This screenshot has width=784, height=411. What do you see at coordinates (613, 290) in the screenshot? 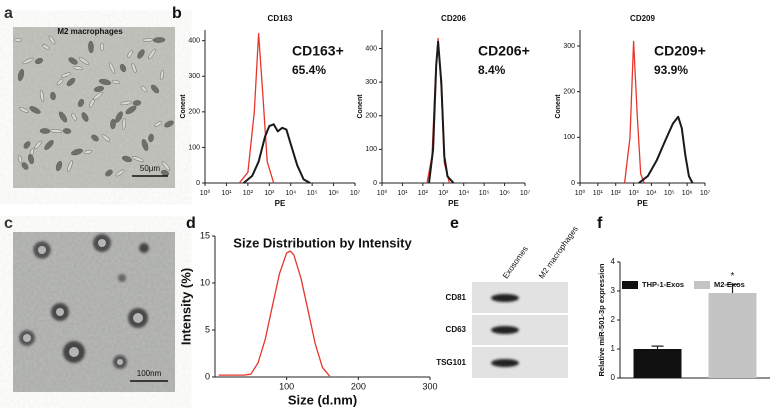
I see `y-tick-label: 3` at bounding box center [613, 290].